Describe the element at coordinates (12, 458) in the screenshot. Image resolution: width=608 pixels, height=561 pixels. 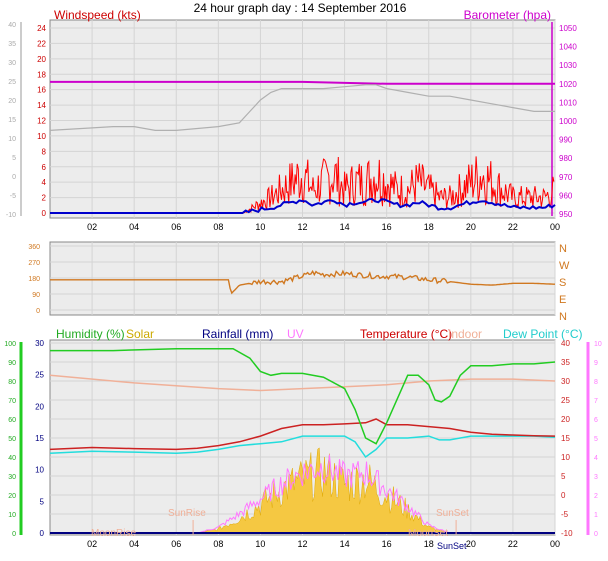
I see `humidity-tick-label: 40` at that location.